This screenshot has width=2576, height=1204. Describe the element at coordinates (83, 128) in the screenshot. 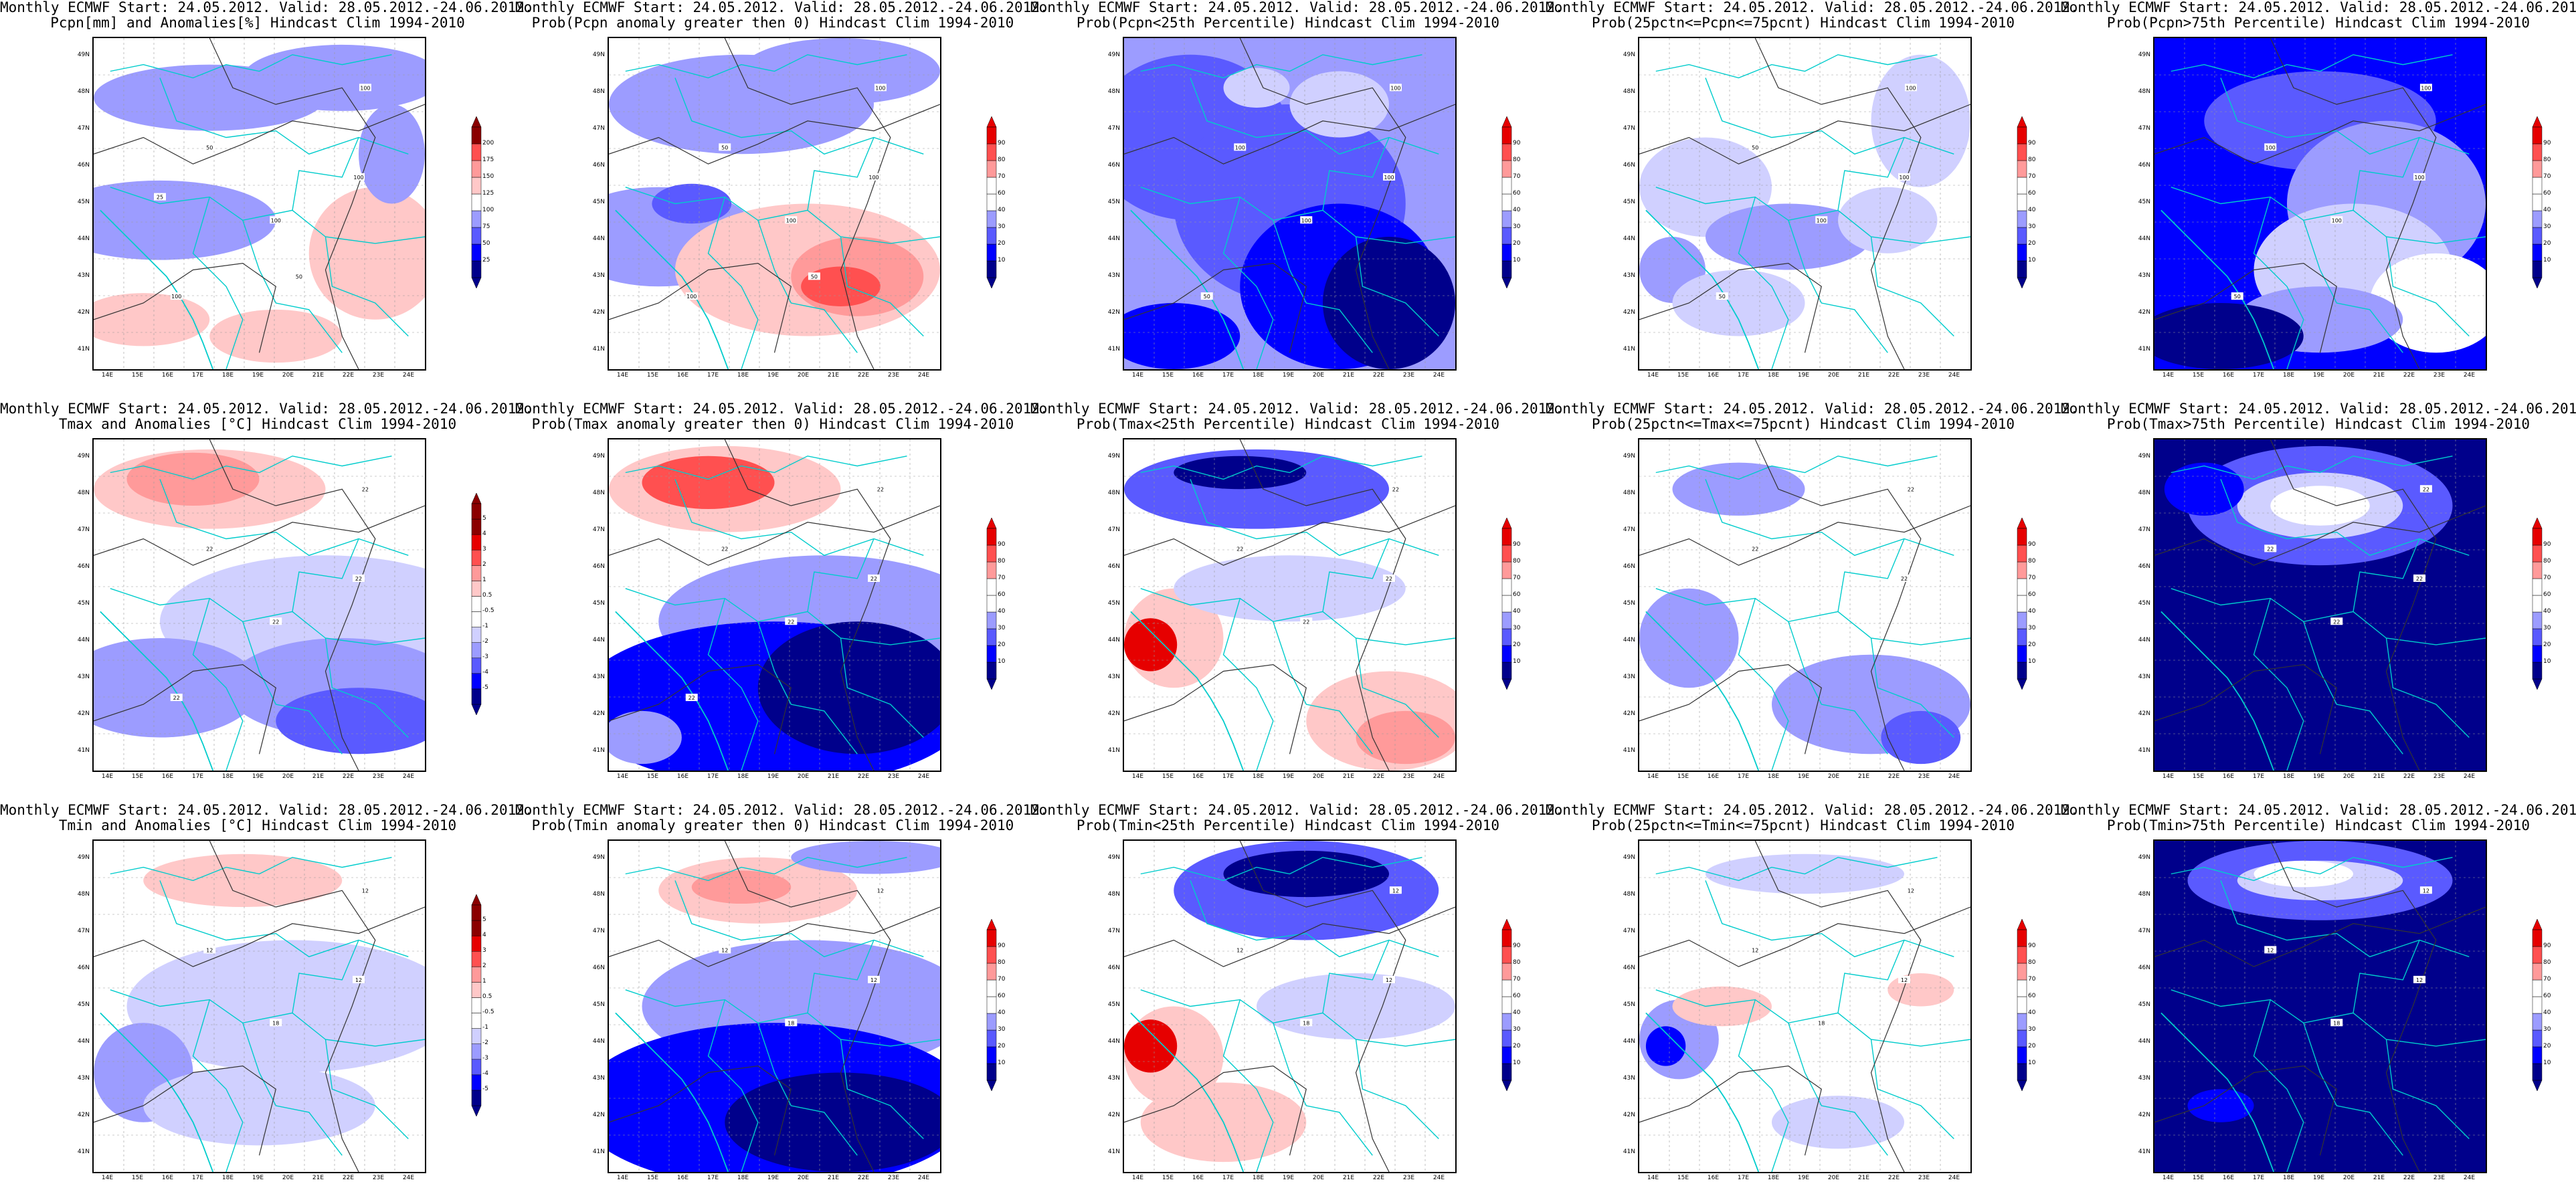

I see `lat-tick-label: 47N` at that location.